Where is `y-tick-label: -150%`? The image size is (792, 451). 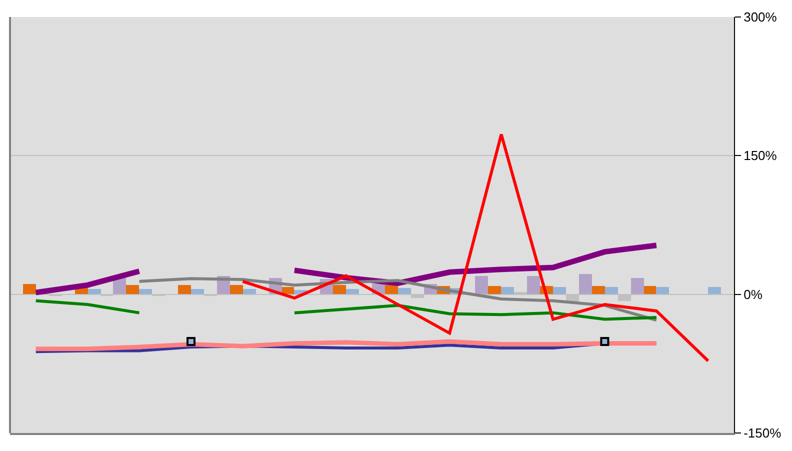 y-tick-label: -150% is located at coordinates (763, 433).